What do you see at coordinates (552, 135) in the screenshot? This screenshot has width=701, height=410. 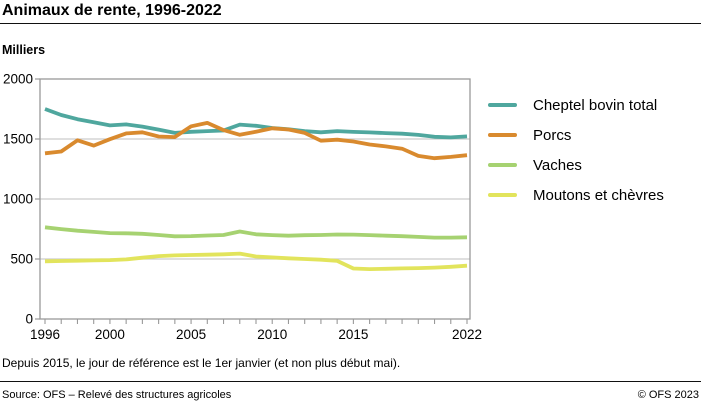 I see `legend-label-porcs: Porcs` at bounding box center [552, 135].